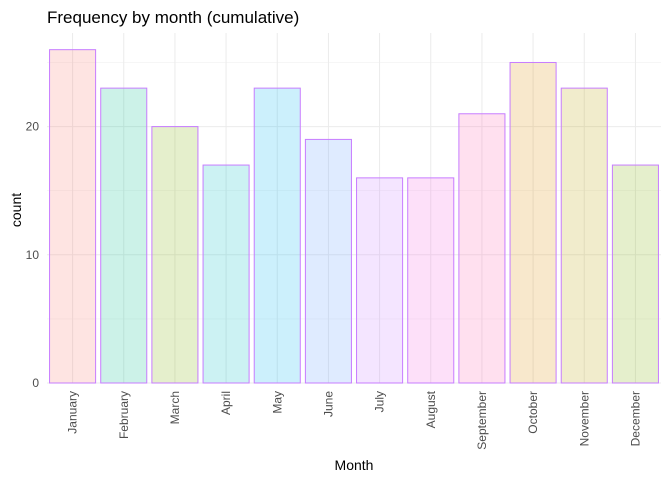 The height and width of the screenshot is (480, 672). I want to click on y-axis-ticks: 0 10 20, so click(33, 255).